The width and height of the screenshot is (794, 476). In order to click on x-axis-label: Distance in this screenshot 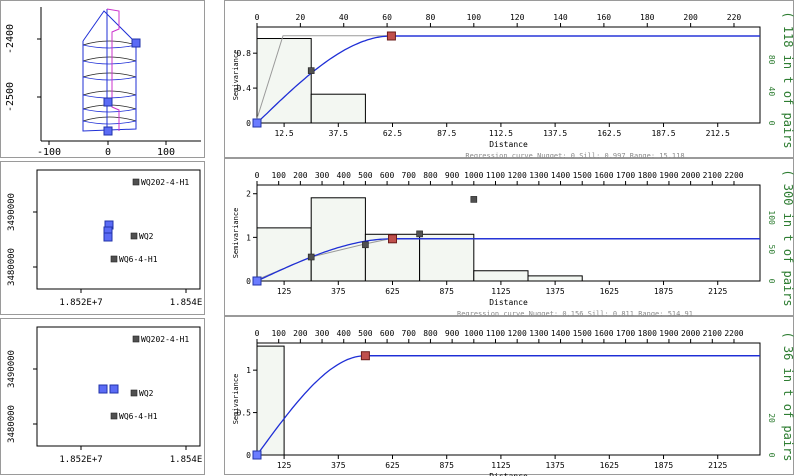, I will do `click(508, 474)`.